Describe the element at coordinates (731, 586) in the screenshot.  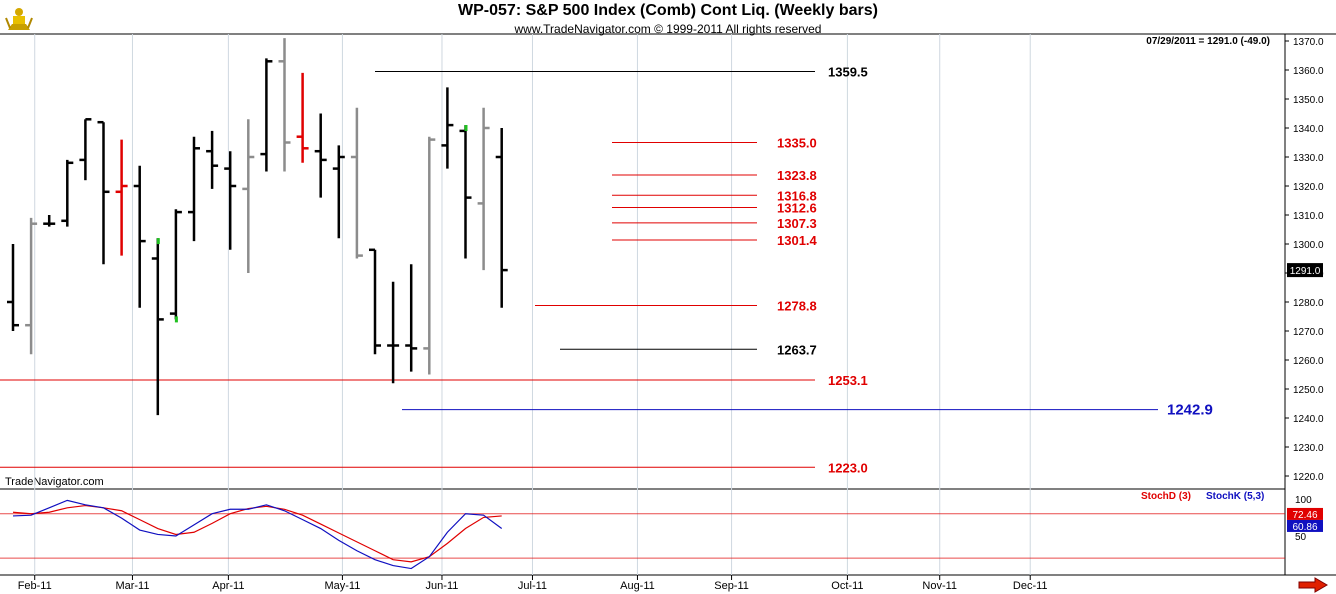
I see `x-tick-label: Sep-11` at that location.